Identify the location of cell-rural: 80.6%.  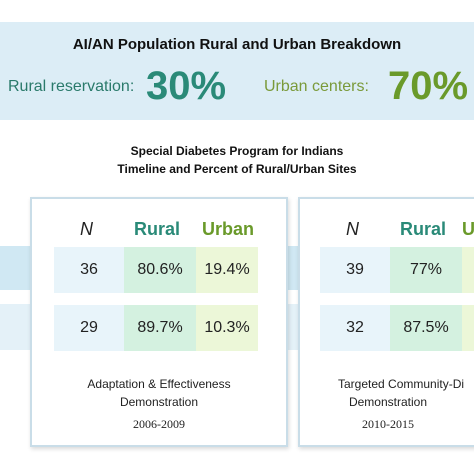
(160, 270).